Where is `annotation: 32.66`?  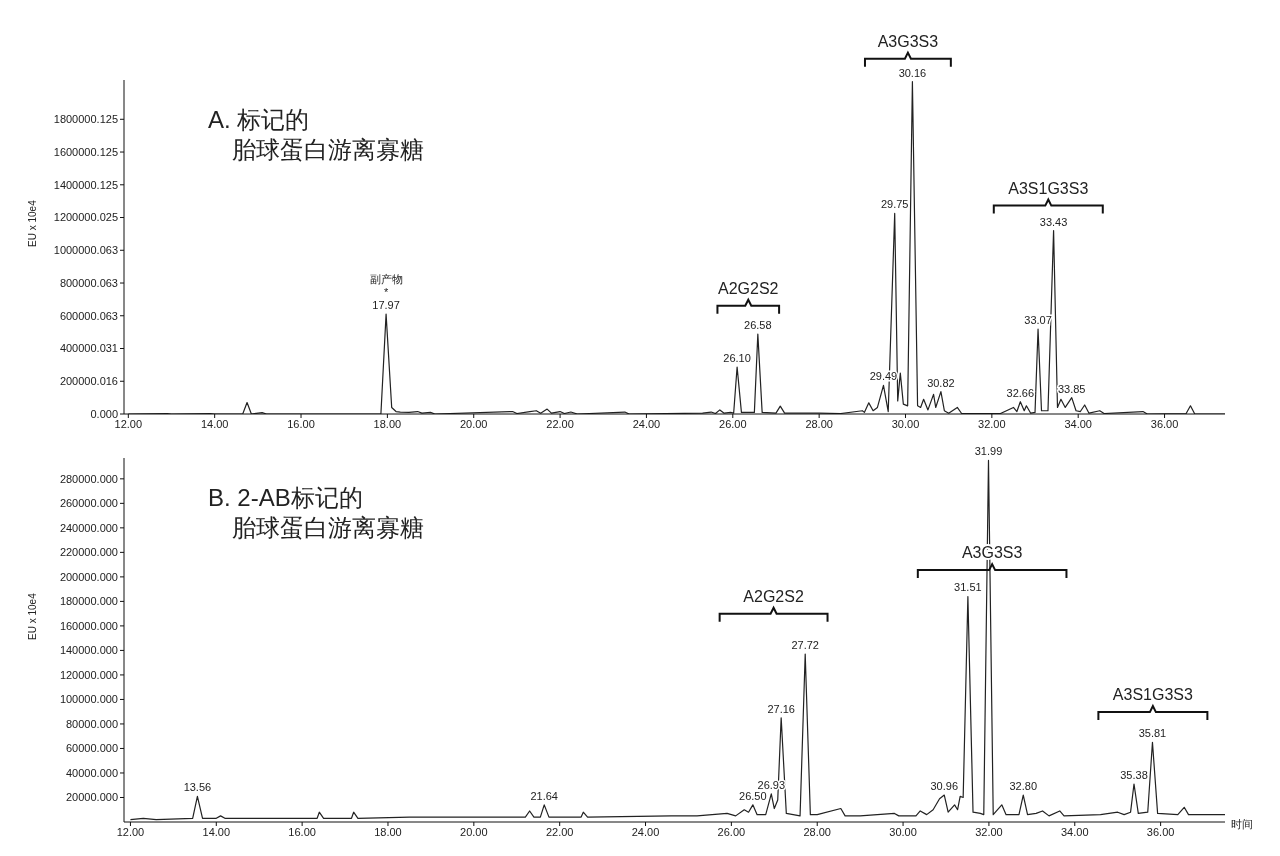 annotation: 32.66 is located at coordinates (1020, 392).